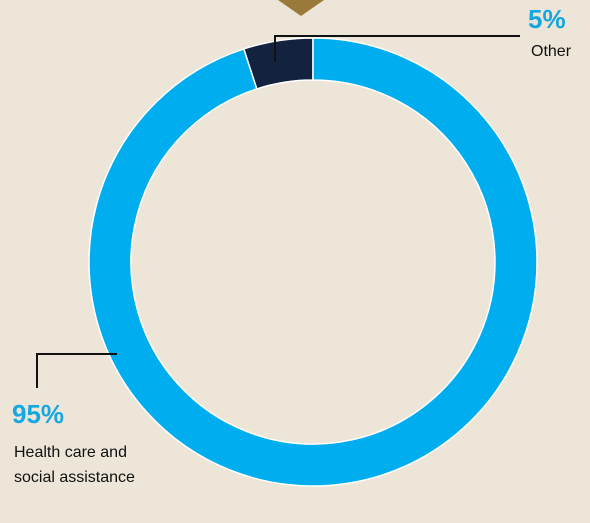 This screenshot has height=523, width=590. Describe the element at coordinates (74, 465) in the screenshot. I see `slice-label-category-health-care: Health care and social assistance` at that location.